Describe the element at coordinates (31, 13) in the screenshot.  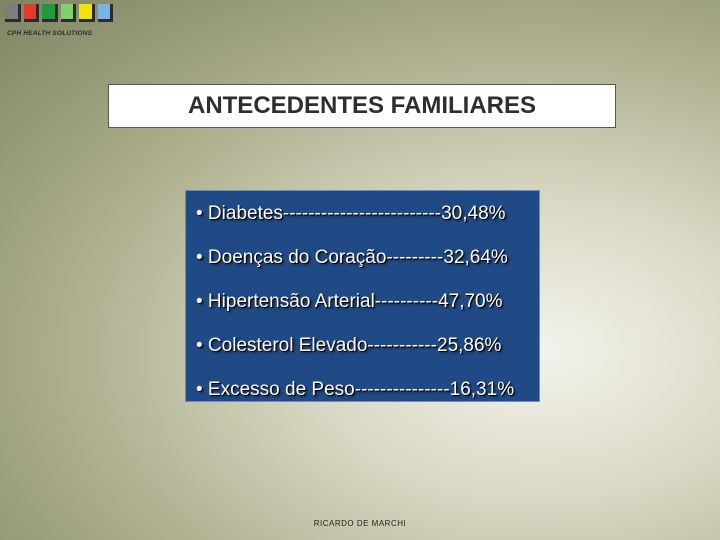
I see `logo-square-red` at that location.